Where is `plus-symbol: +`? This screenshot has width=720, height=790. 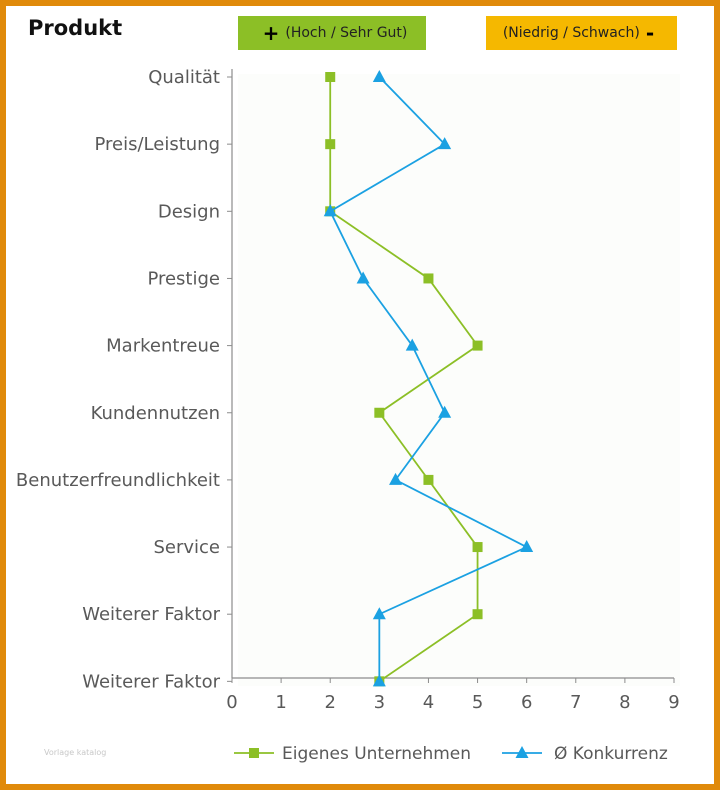
plus-symbol: + is located at coordinates (271, 33).